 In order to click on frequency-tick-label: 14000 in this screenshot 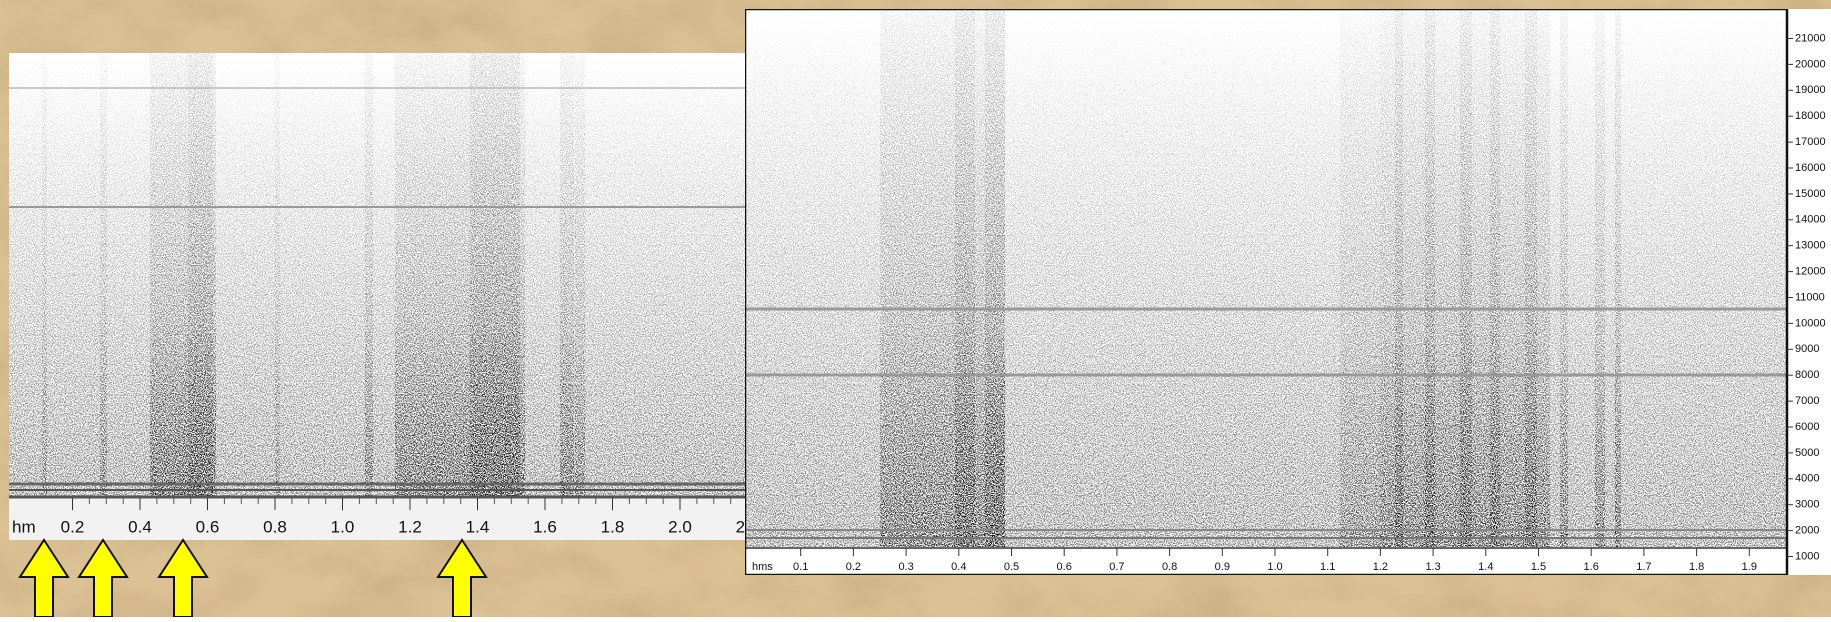, I will do `click(1810, 220)`.